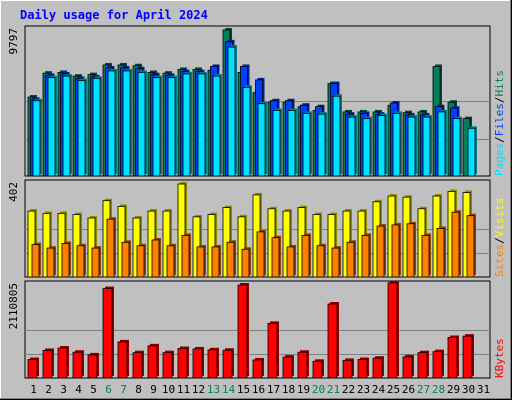  Describe the element at coordinates (243, 389) in the screenshot. I see `day-label-15: 15` at that location.